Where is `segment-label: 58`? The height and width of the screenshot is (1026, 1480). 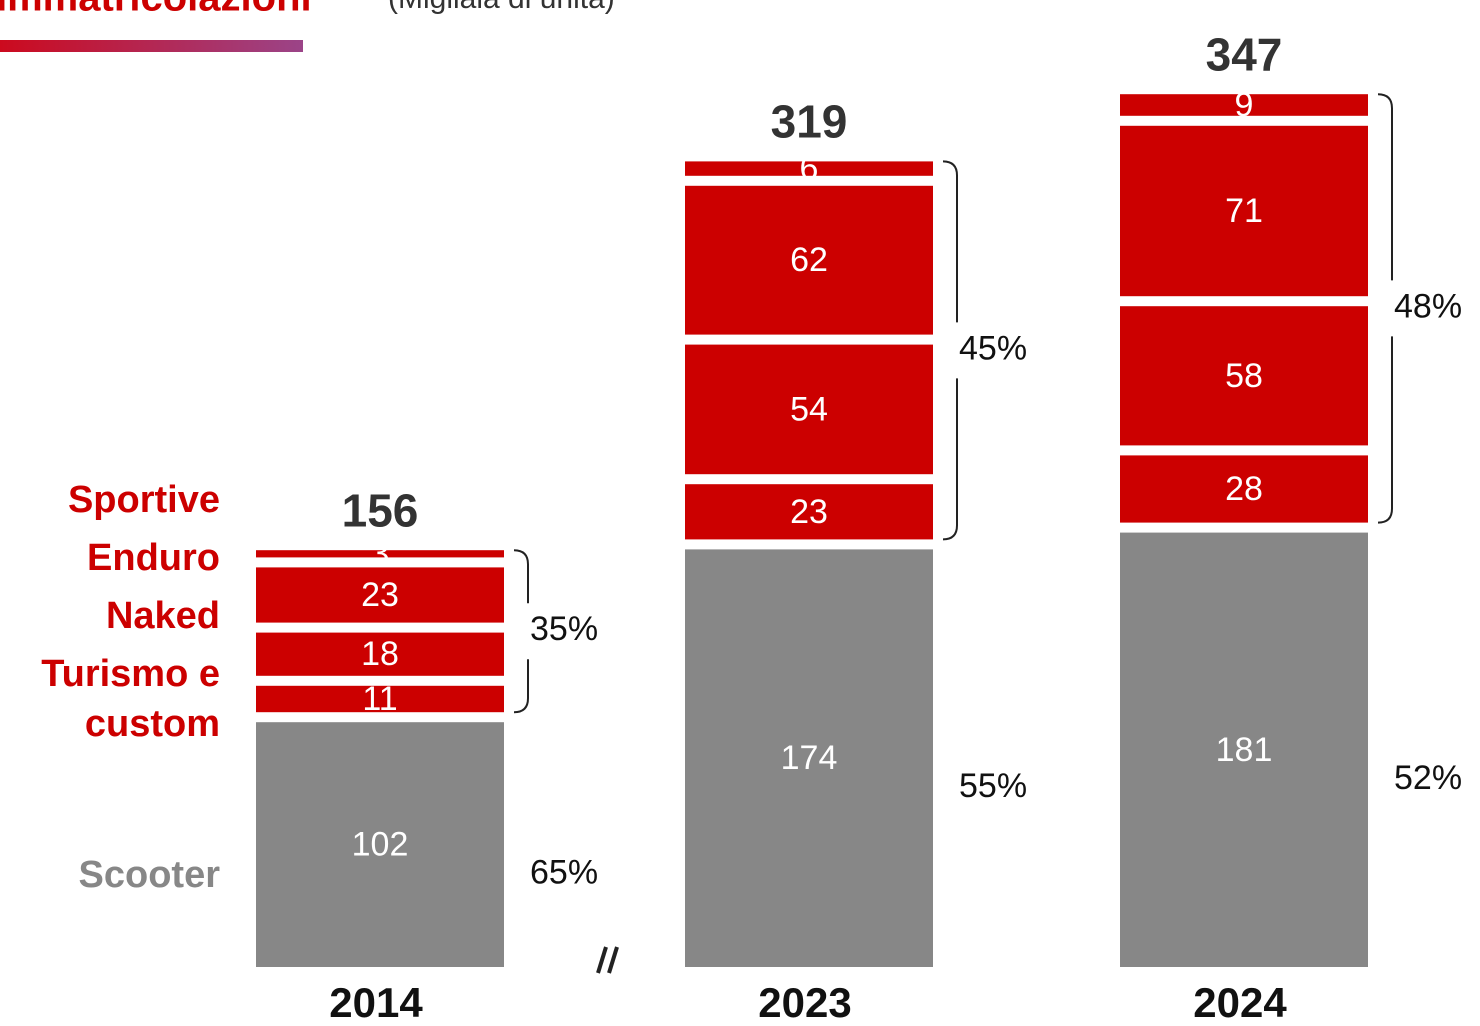 segment-label: 58 is located at coordinates (1244, 376).